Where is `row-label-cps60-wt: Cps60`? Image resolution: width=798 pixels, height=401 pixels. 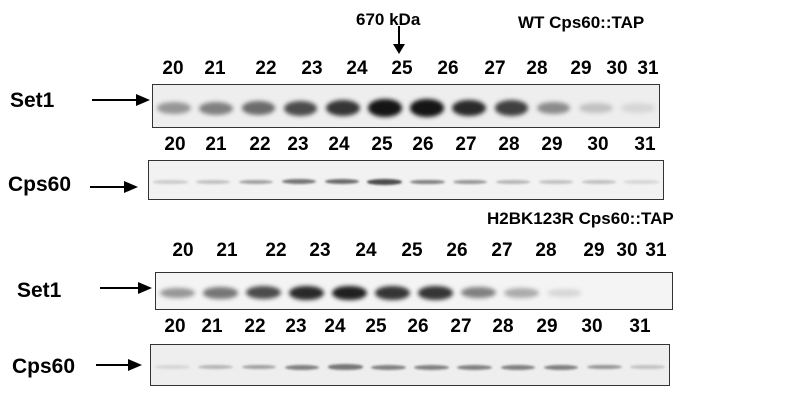
row-label-cps60-wt: Cps60 is located at coordinates (40, 184).